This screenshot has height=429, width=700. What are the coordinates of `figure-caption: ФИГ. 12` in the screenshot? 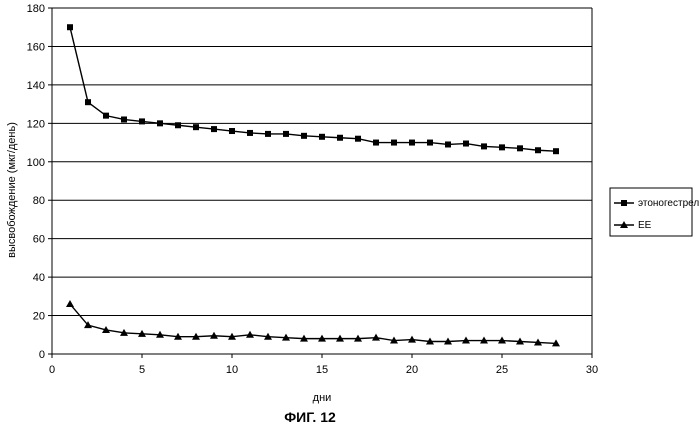 It's located at (310, 417).